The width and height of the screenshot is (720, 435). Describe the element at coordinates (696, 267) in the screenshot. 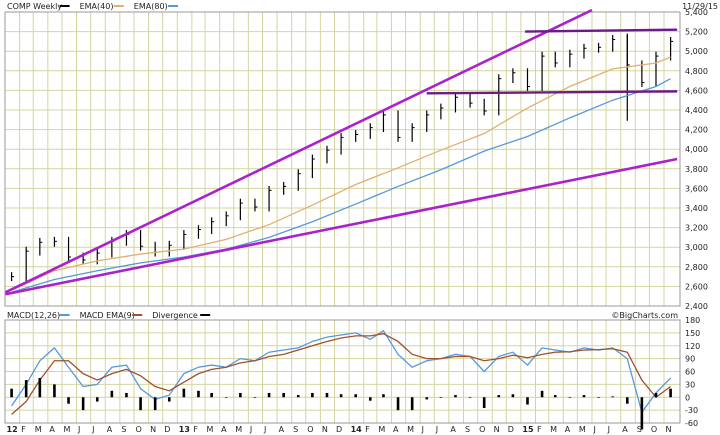

I see `price-y-tick-label: 2,800` at that location.